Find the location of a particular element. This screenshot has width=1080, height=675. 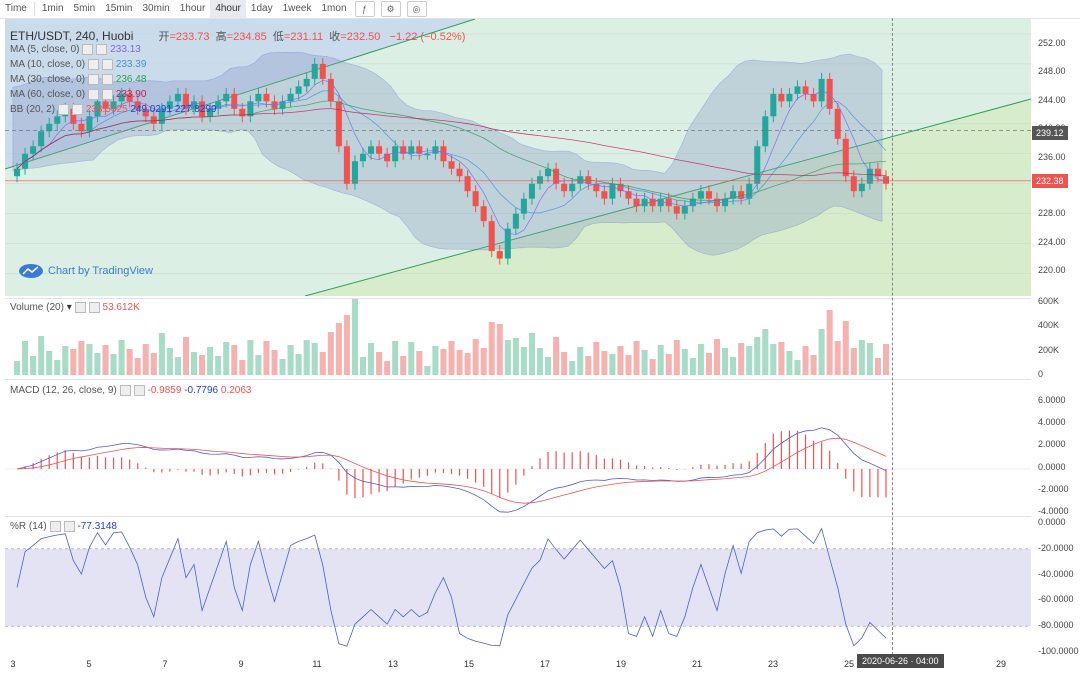

timeframe-time: Time is located at coordinates (16, 8).